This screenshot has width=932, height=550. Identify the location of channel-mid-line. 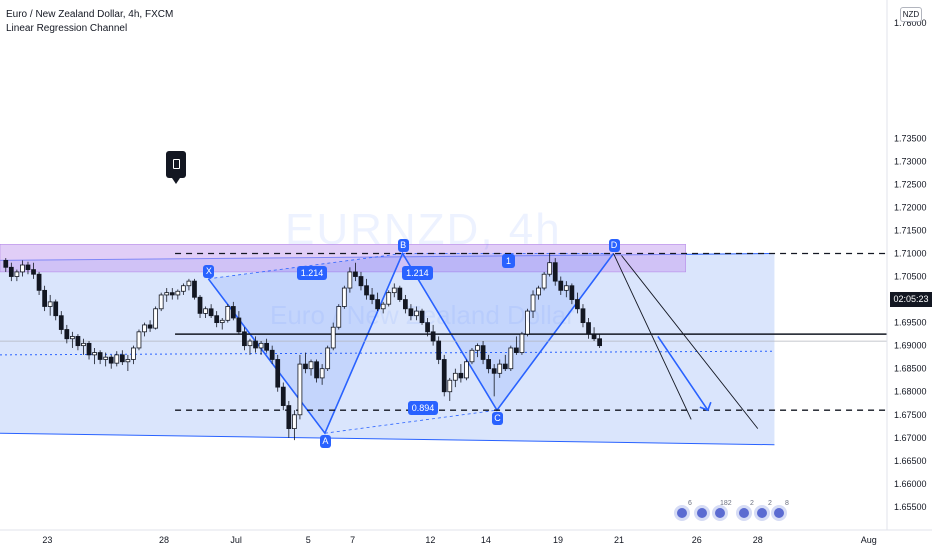
(387, 353).